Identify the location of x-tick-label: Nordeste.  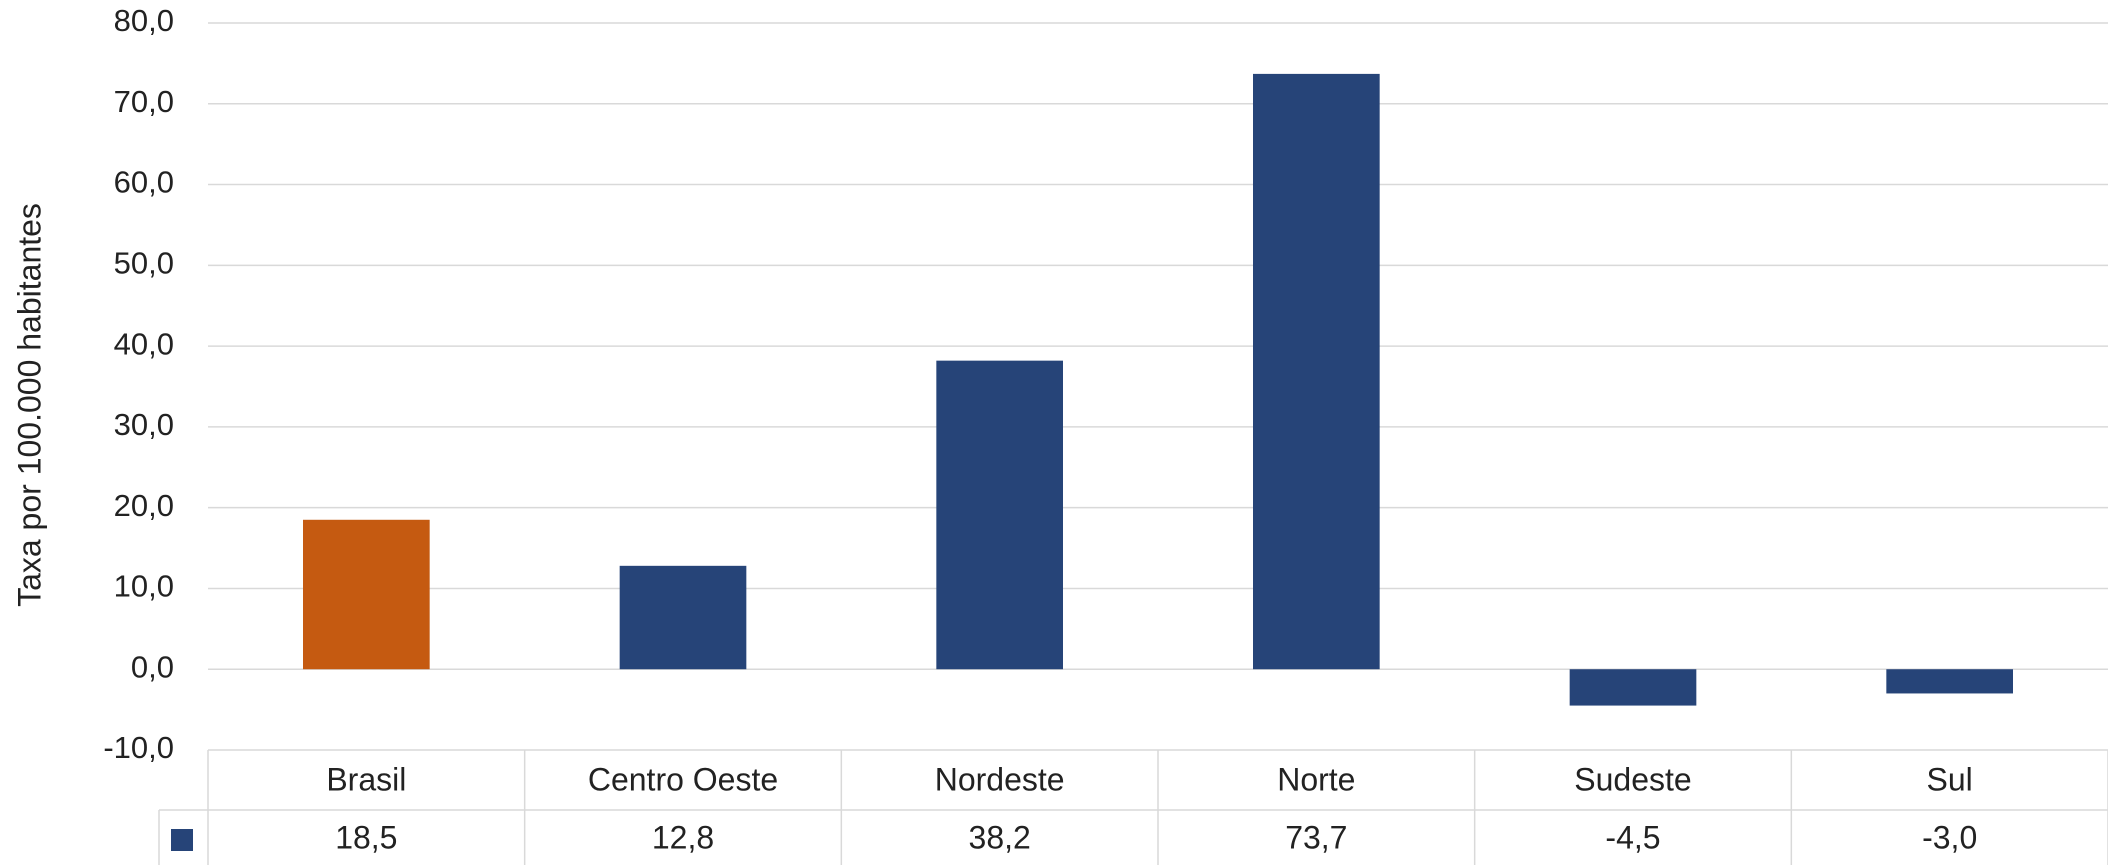
(1000, 779).